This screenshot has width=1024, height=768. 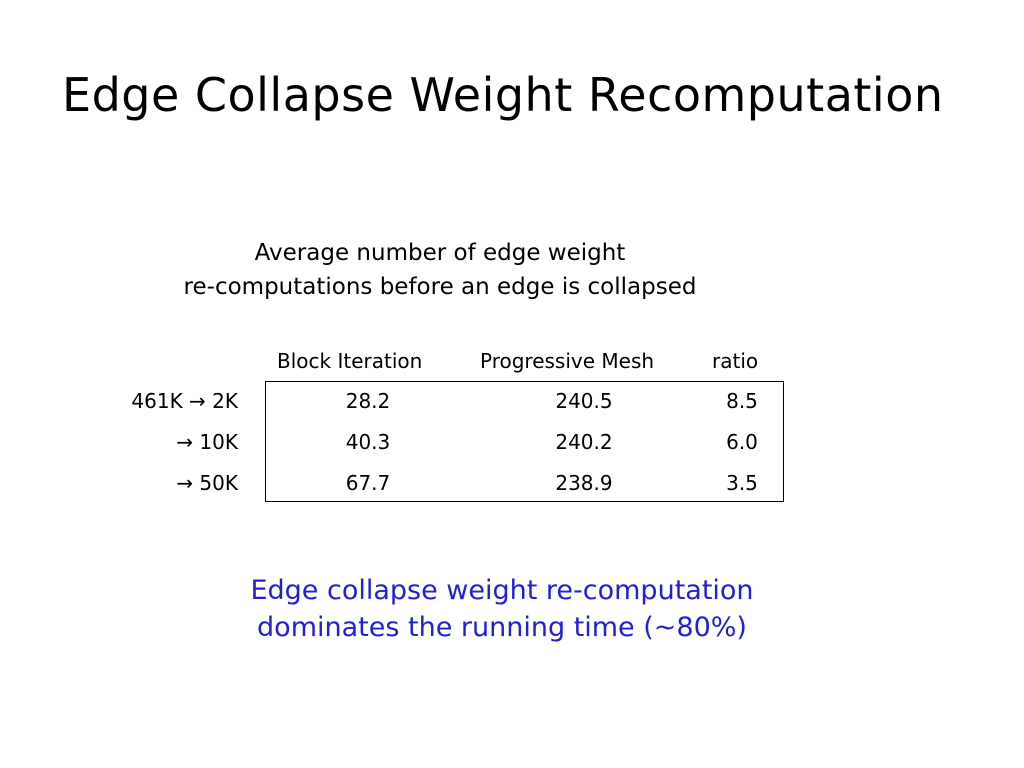 What do you see at coordinates (368, 442) in the screenshot?
I see `cell-block-iteration-10k: 40.3` at bounding box center [368, 442].